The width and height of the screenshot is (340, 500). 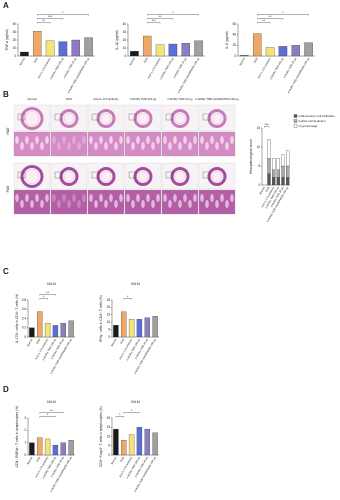 I want to click on y-tick-label: 0.4, so click(x=24, y=318).